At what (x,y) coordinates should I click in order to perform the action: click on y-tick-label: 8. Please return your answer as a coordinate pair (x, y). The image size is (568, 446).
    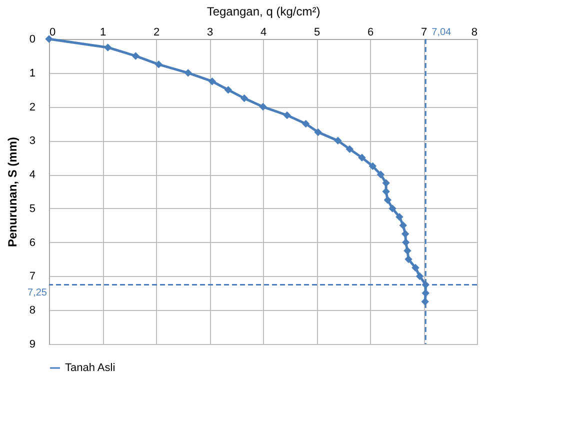
    Looking at the image, I should click on (32, 310).